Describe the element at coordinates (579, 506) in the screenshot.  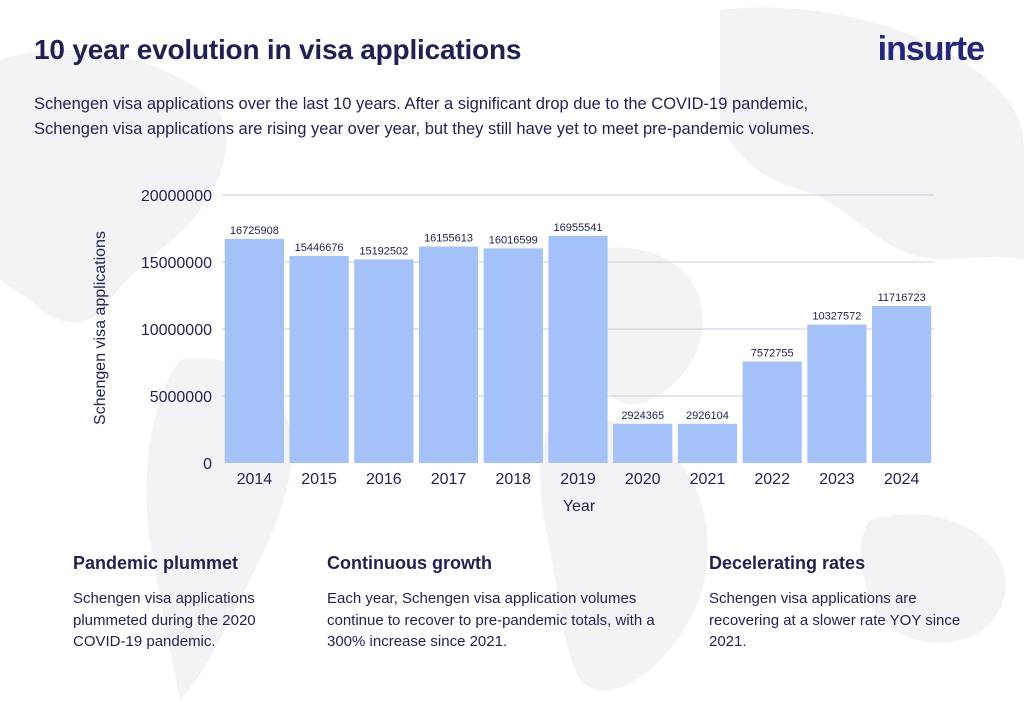
I see `x-axis-title: Year` at that location.